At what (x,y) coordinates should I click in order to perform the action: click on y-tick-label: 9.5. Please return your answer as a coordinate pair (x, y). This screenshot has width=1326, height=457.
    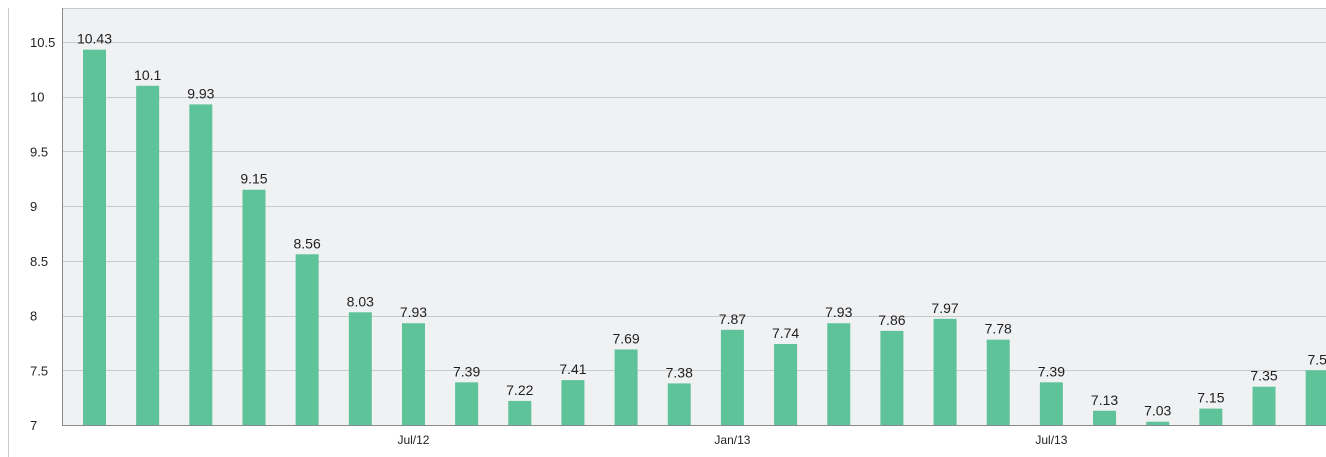
    Looking at the image, I should click on (39, 151).